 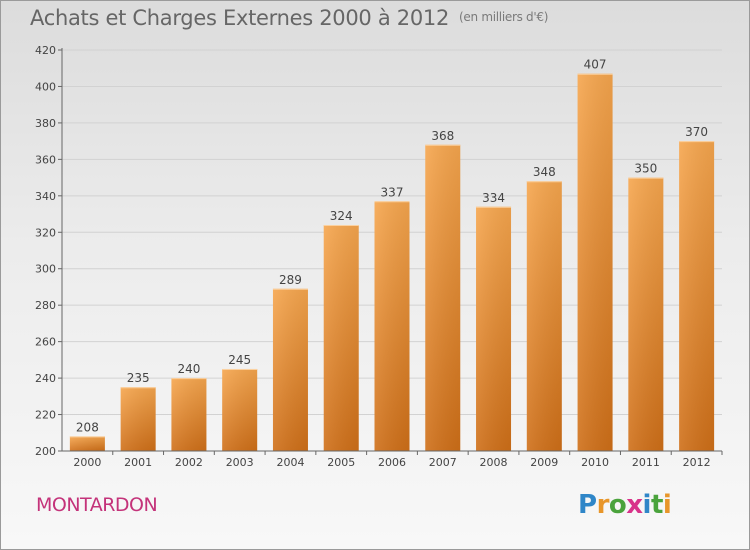 I want to click on proxiti-logo: Proxiti, so click(x=625, y=505).